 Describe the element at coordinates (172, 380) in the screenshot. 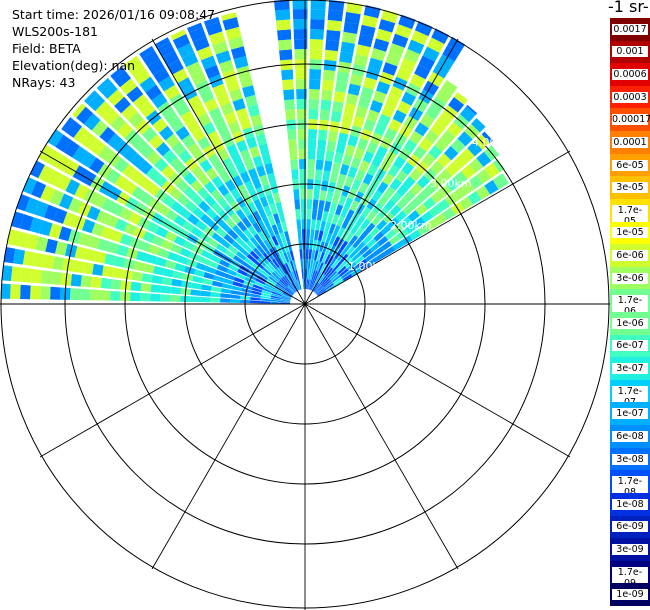

I see `azimuth-spoke` at that location.